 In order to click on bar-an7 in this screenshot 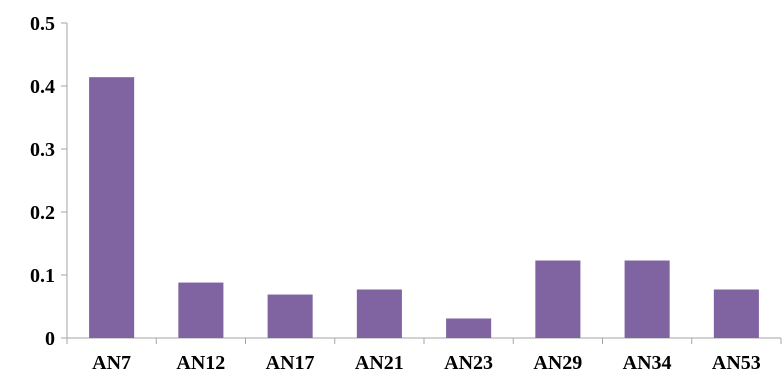, I will do `click(112, 208)`.